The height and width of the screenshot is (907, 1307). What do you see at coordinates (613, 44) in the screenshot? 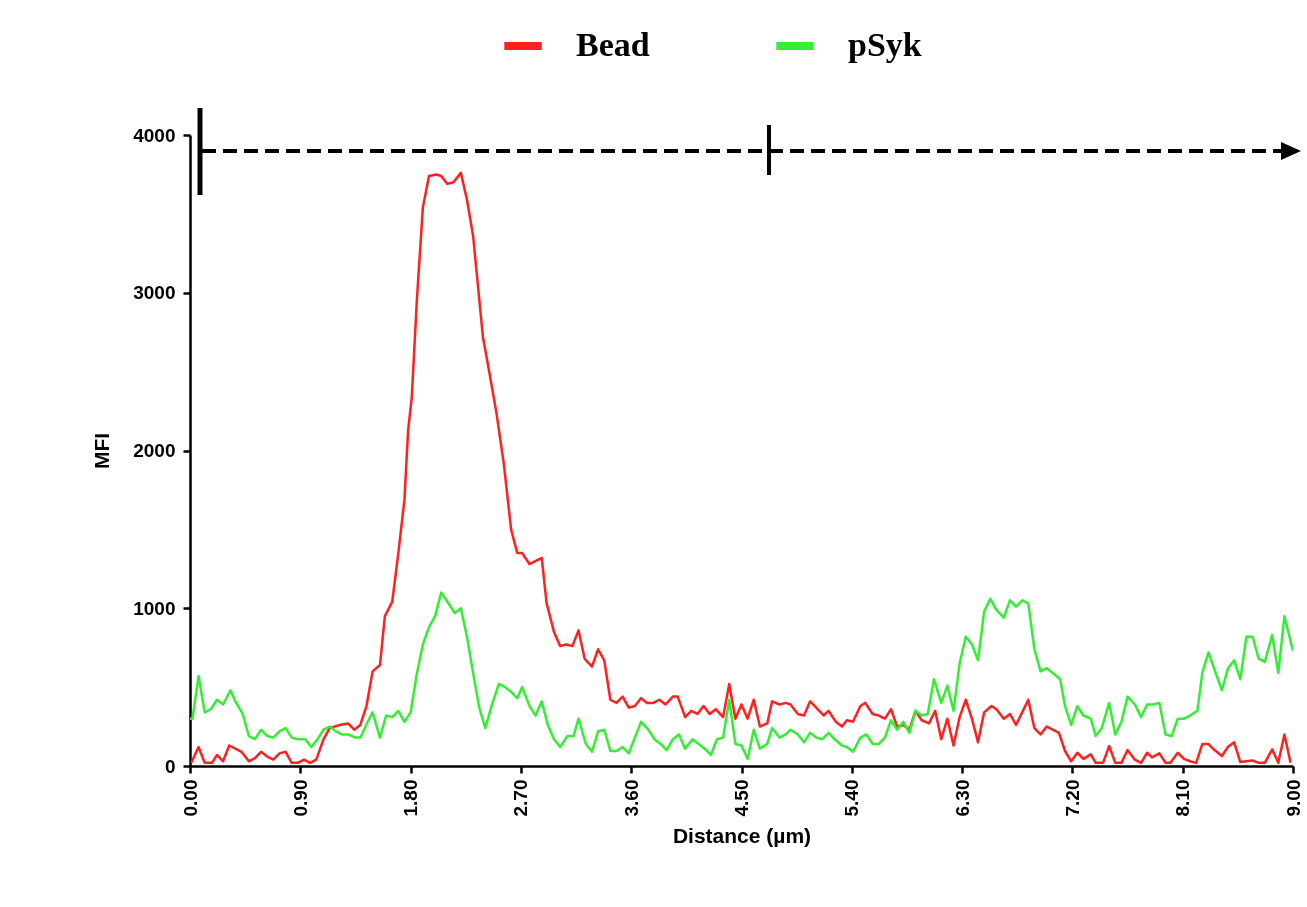
I see `legend-label: Bead` at bounding box center [613, 44].